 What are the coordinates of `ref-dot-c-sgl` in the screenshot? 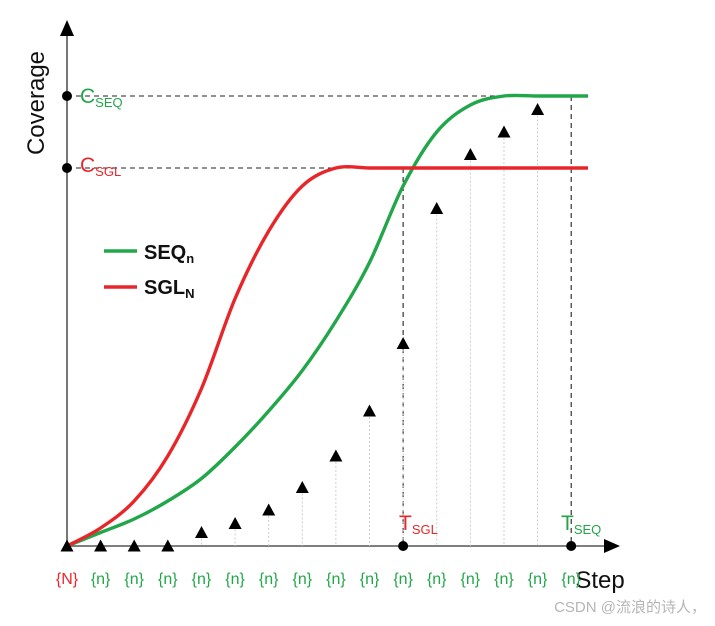 It's located at (67, 168).